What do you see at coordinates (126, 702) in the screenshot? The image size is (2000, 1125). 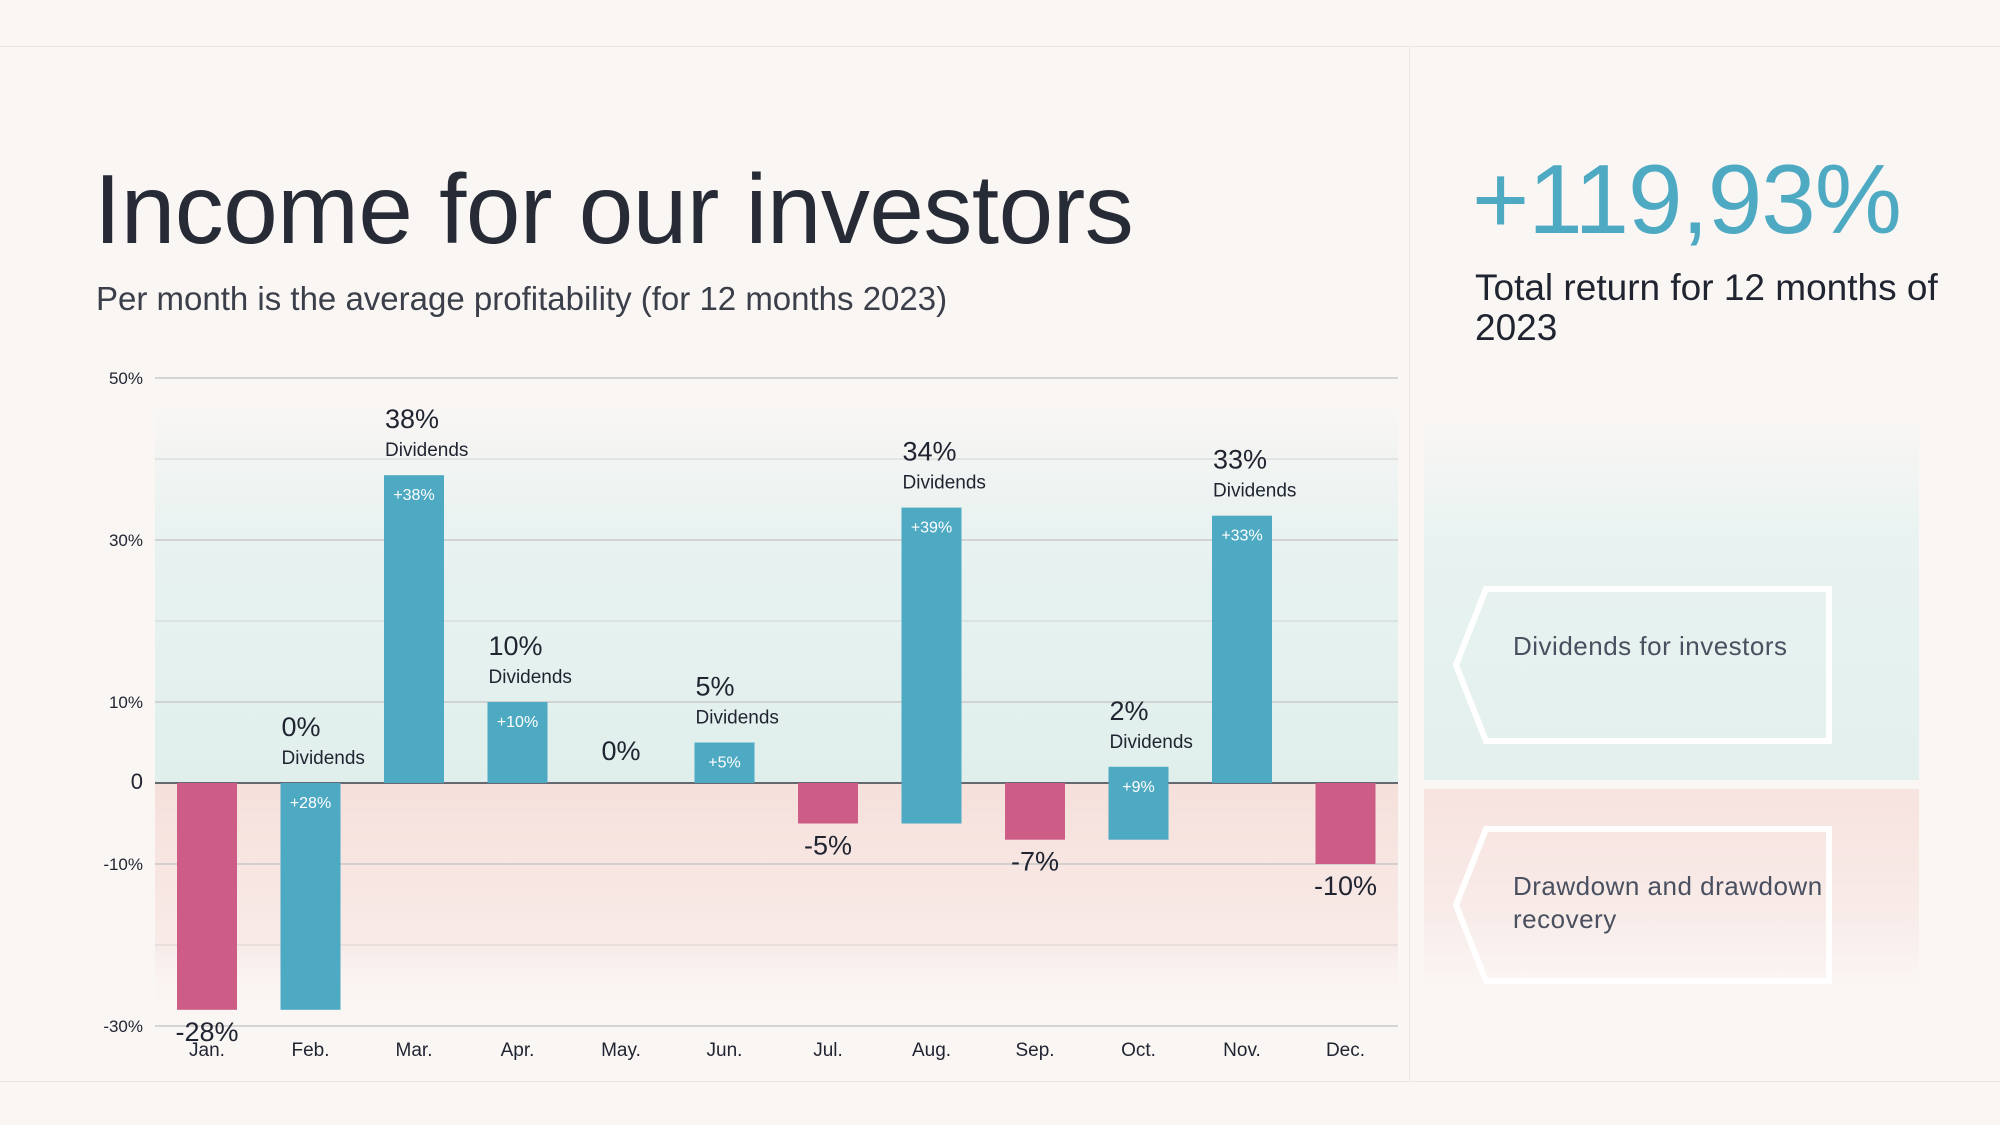 I see `y-tick-label: 10%` at bounding box center [126, 702].